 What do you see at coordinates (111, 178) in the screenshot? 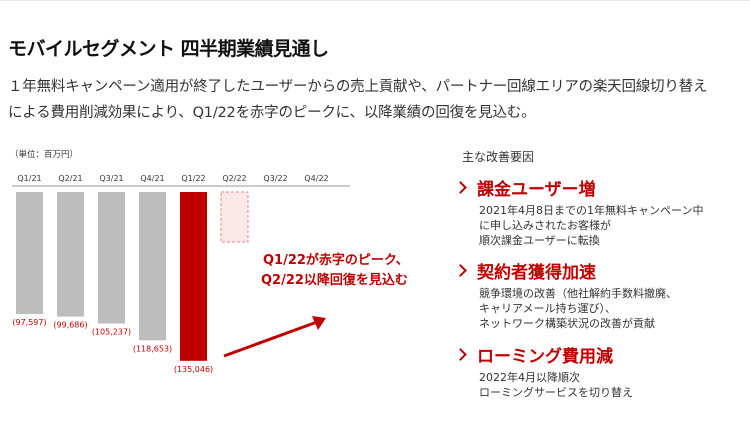
I see `x-tick-label: Q3/21` at bounding box center [111, 178].